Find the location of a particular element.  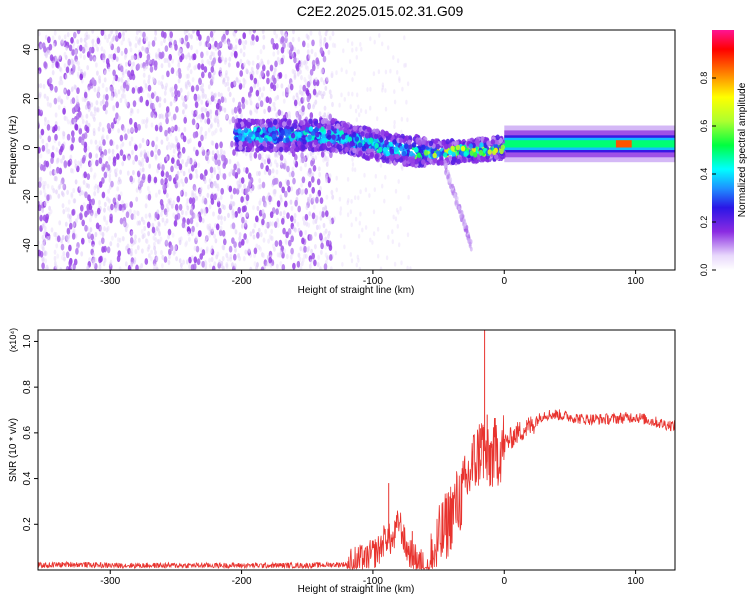

spectrogram-tail-cell is located at coordinates (464, 227).